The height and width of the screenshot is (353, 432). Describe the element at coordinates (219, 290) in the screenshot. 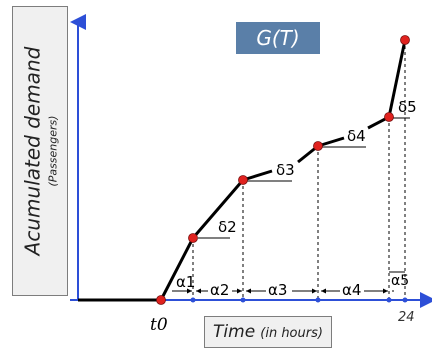

I see `alpha-label-2: α2` at that location.